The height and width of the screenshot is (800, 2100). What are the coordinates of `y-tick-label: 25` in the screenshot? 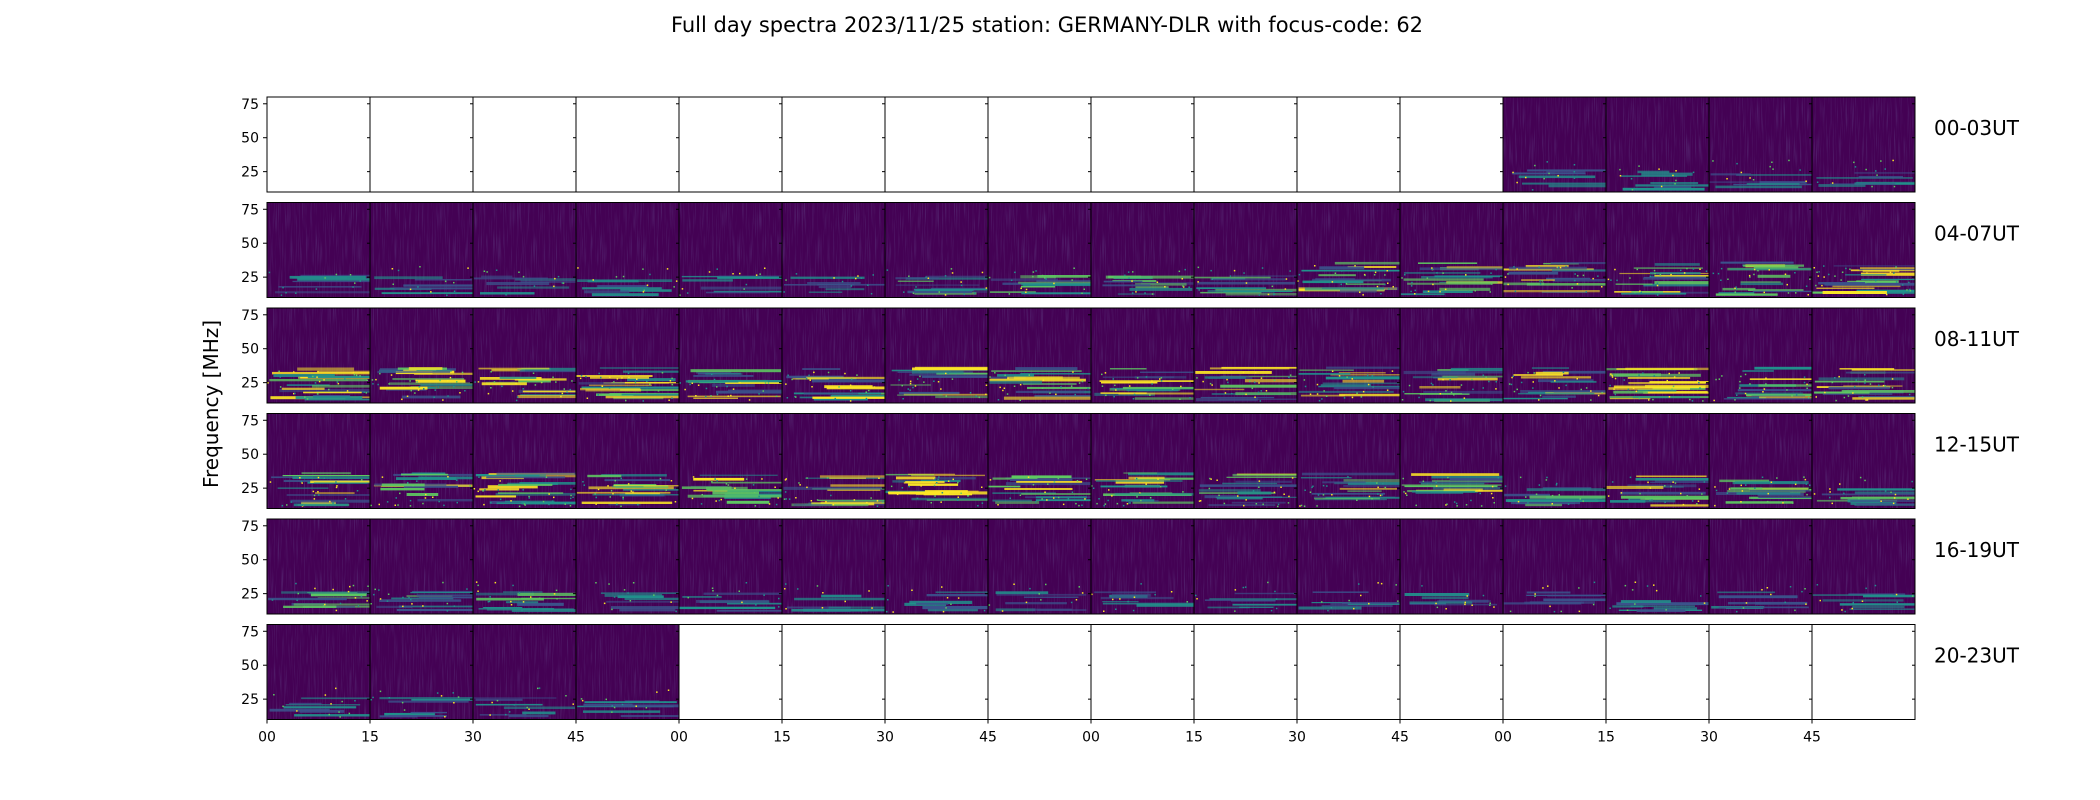 It's located at (250, 173).